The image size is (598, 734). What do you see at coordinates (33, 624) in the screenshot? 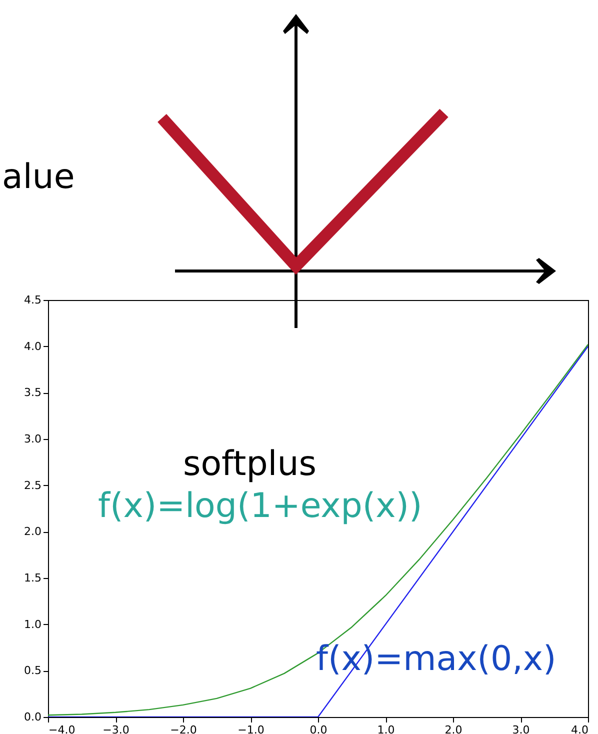
I see `y-tick-label: 1.0` at bounding box center [33, 624].